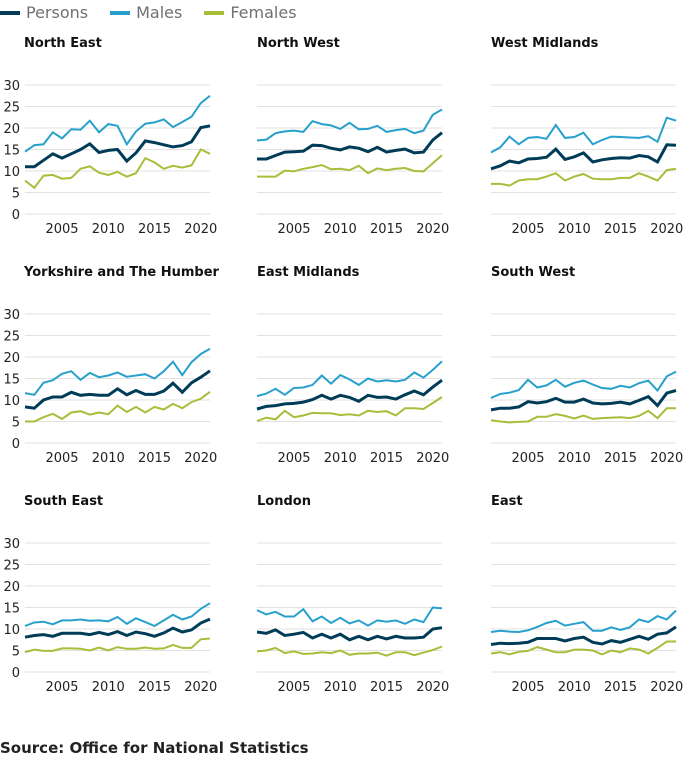 The width and height of the screenshot is (700, 760). Describe the element at coordinates (44, 12) in the screenshot. I see `legend-item-persons: Persons` at that location.